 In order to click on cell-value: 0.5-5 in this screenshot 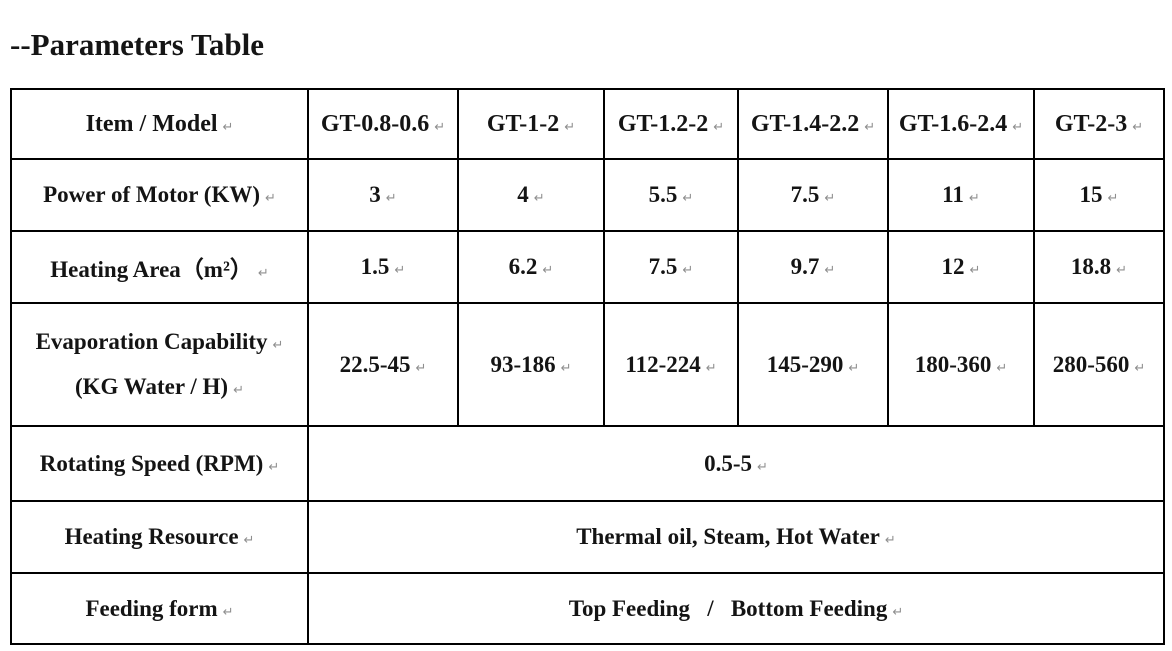, I will do `click(728, 463)`.